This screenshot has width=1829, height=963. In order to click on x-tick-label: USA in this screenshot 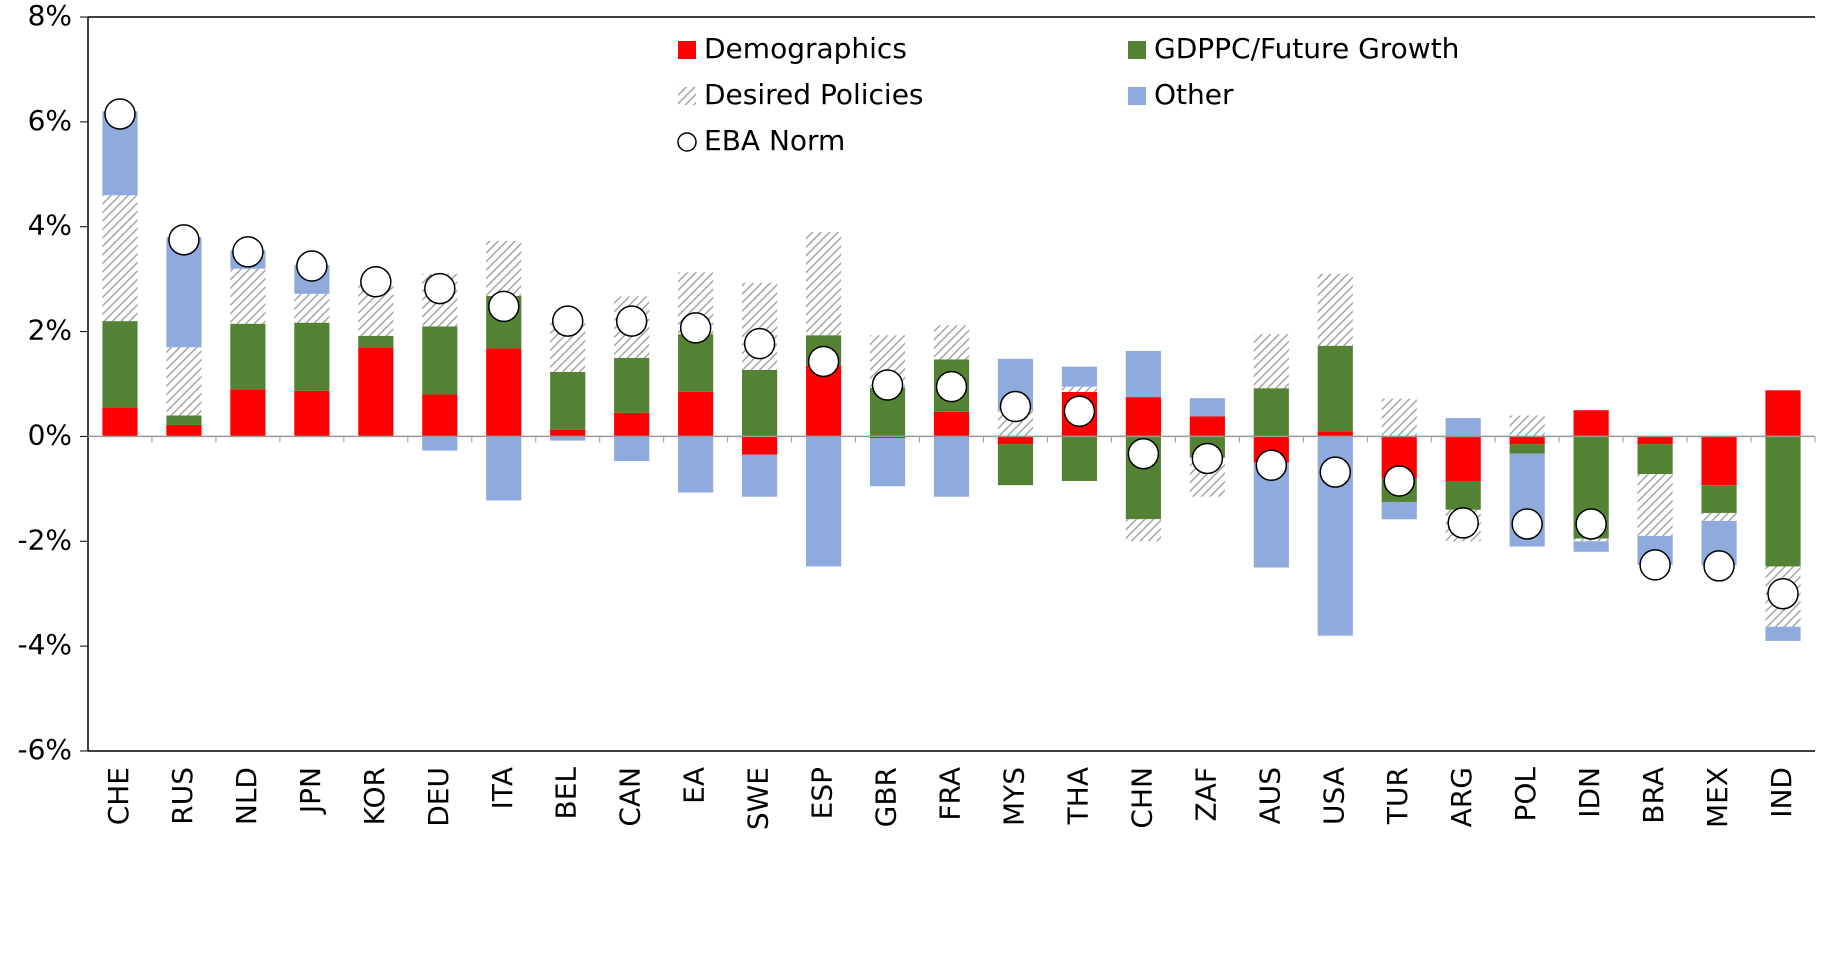, I will do `click(1333, 796)`.